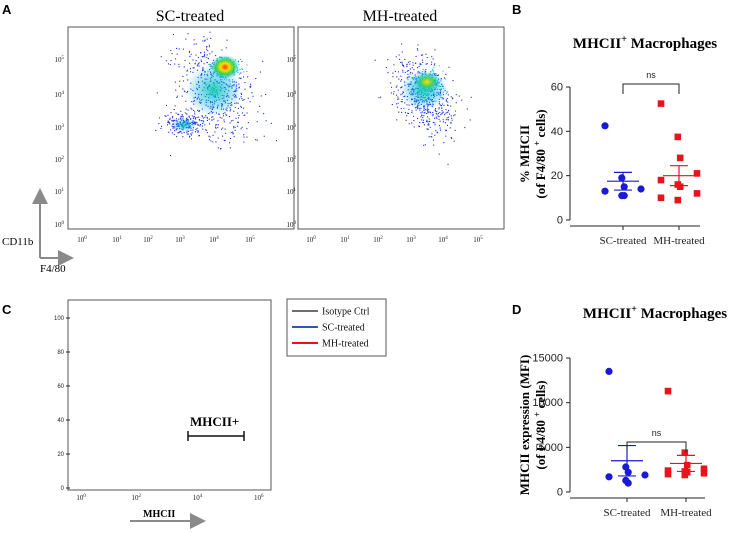 The height and width of the screenshot is (533, 738). Describe the element at coordinates (628, 158) in the screenshot. I see `scatter-chart-b: 0 20 40 60 SC-treated MH-treated ns` at that location.